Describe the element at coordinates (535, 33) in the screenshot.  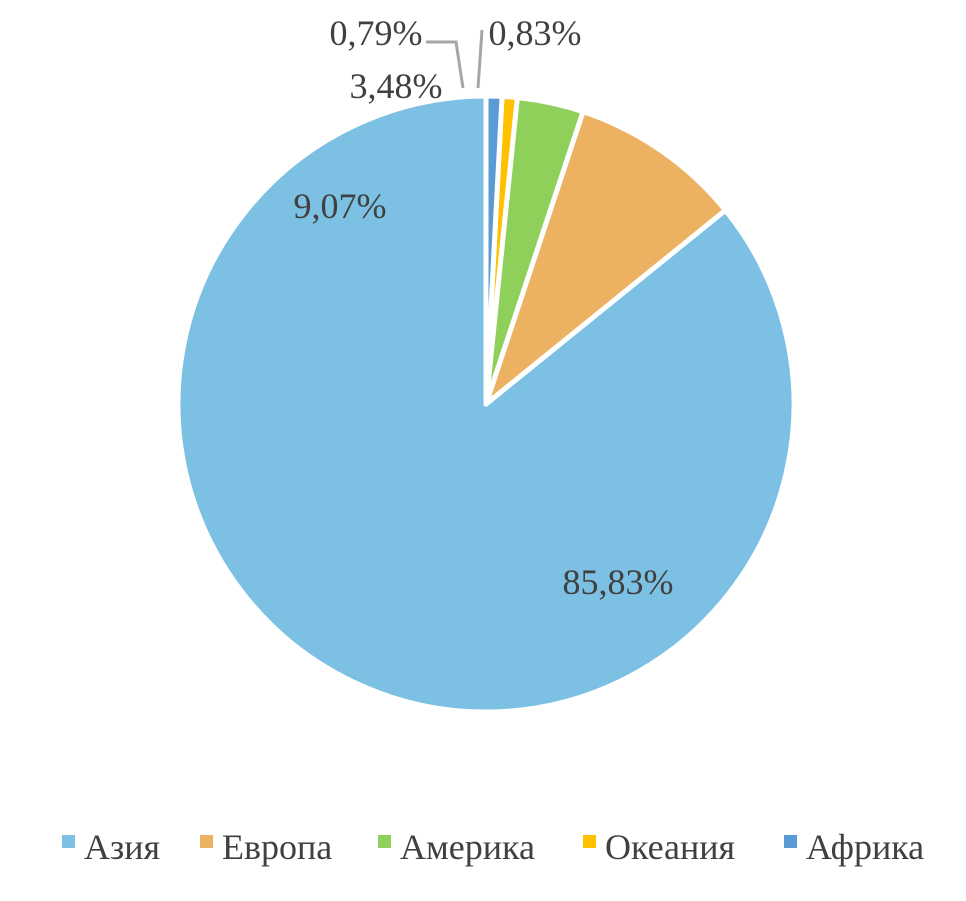
I see `data-label-5: 0,83%` at that location.